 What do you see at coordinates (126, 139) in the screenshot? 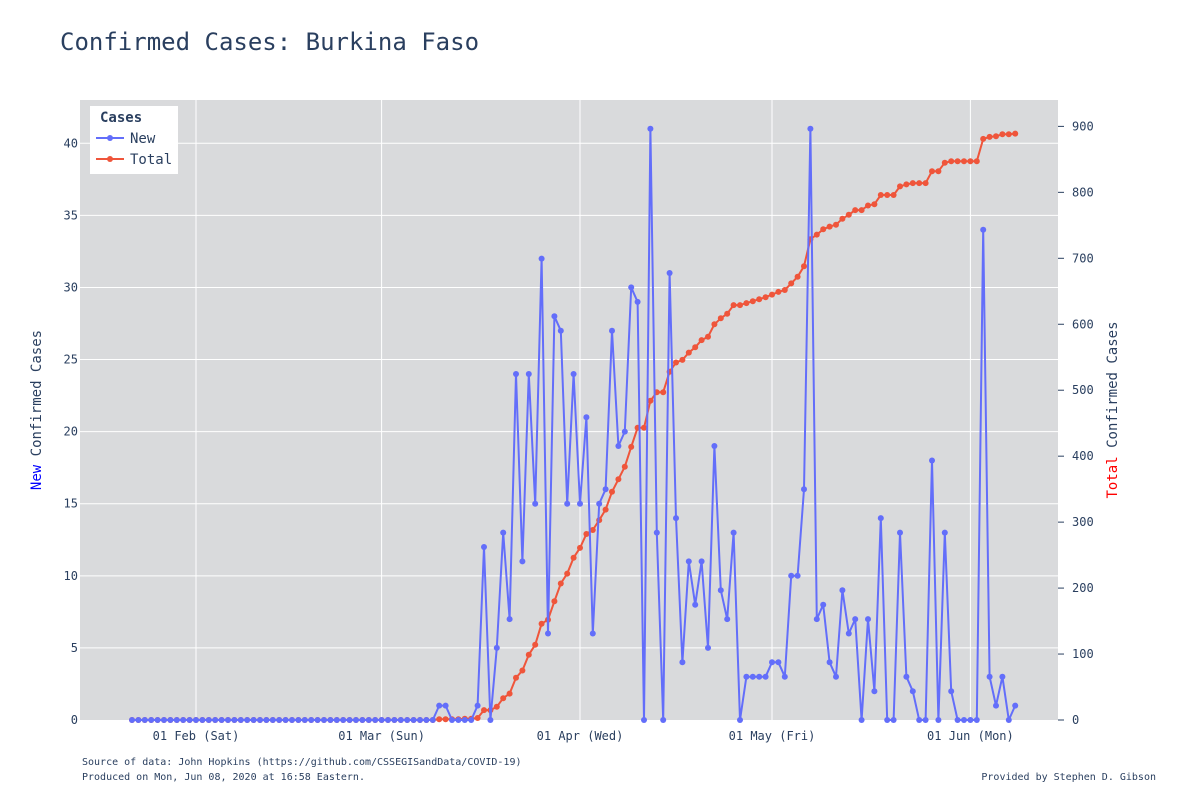
I see `legend-item-new: New` at bounding box center [126, 139].